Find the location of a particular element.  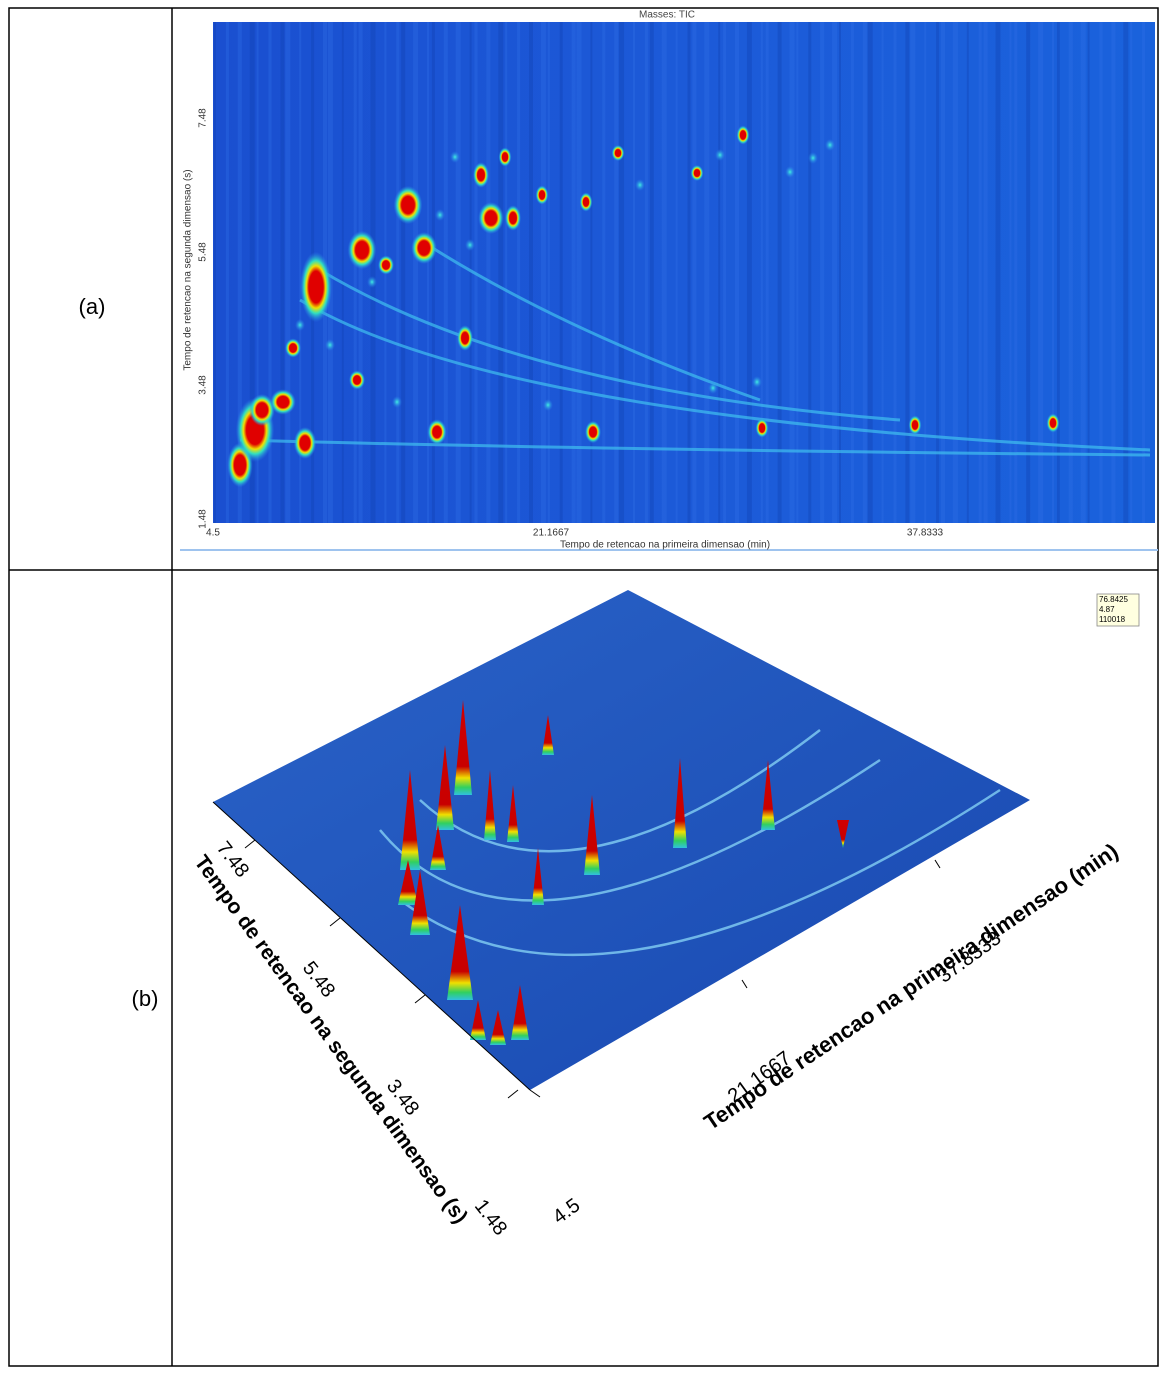

row-label: (b) is located at coordinates (145, 998).